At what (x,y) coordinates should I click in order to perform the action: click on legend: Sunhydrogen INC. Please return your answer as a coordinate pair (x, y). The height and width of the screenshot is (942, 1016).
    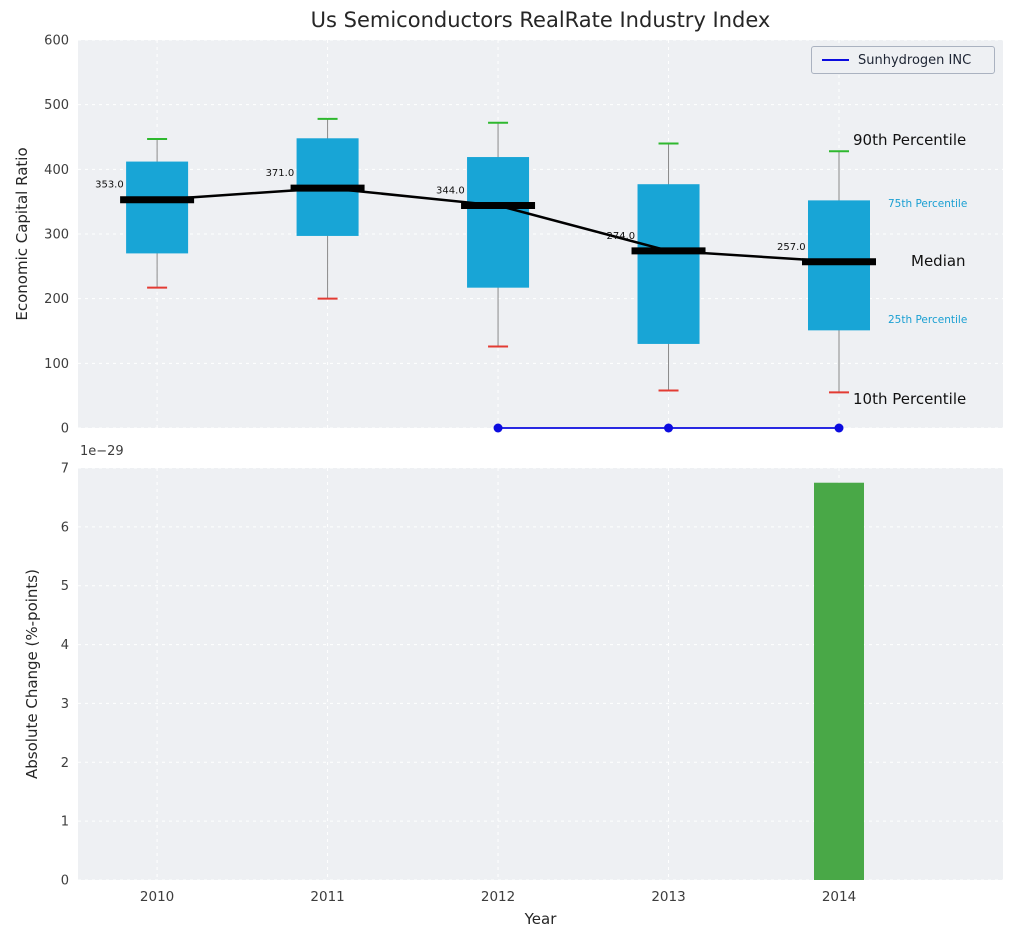
    Looking at the image, I should click on (903, 60).